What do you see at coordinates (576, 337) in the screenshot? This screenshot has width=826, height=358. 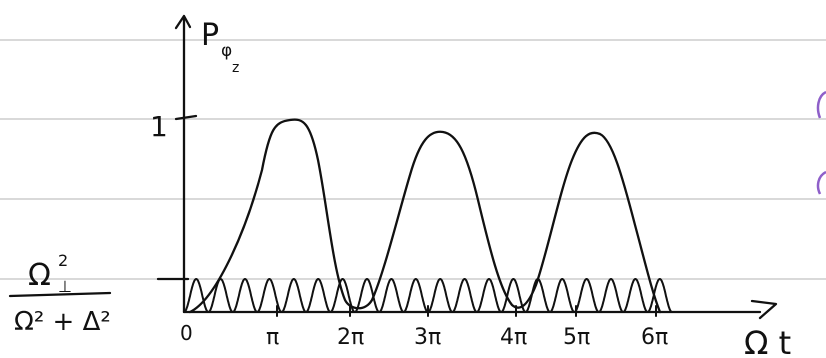 I see `x-tick-label-5pi: 5π` at bounding box center [576, 337].